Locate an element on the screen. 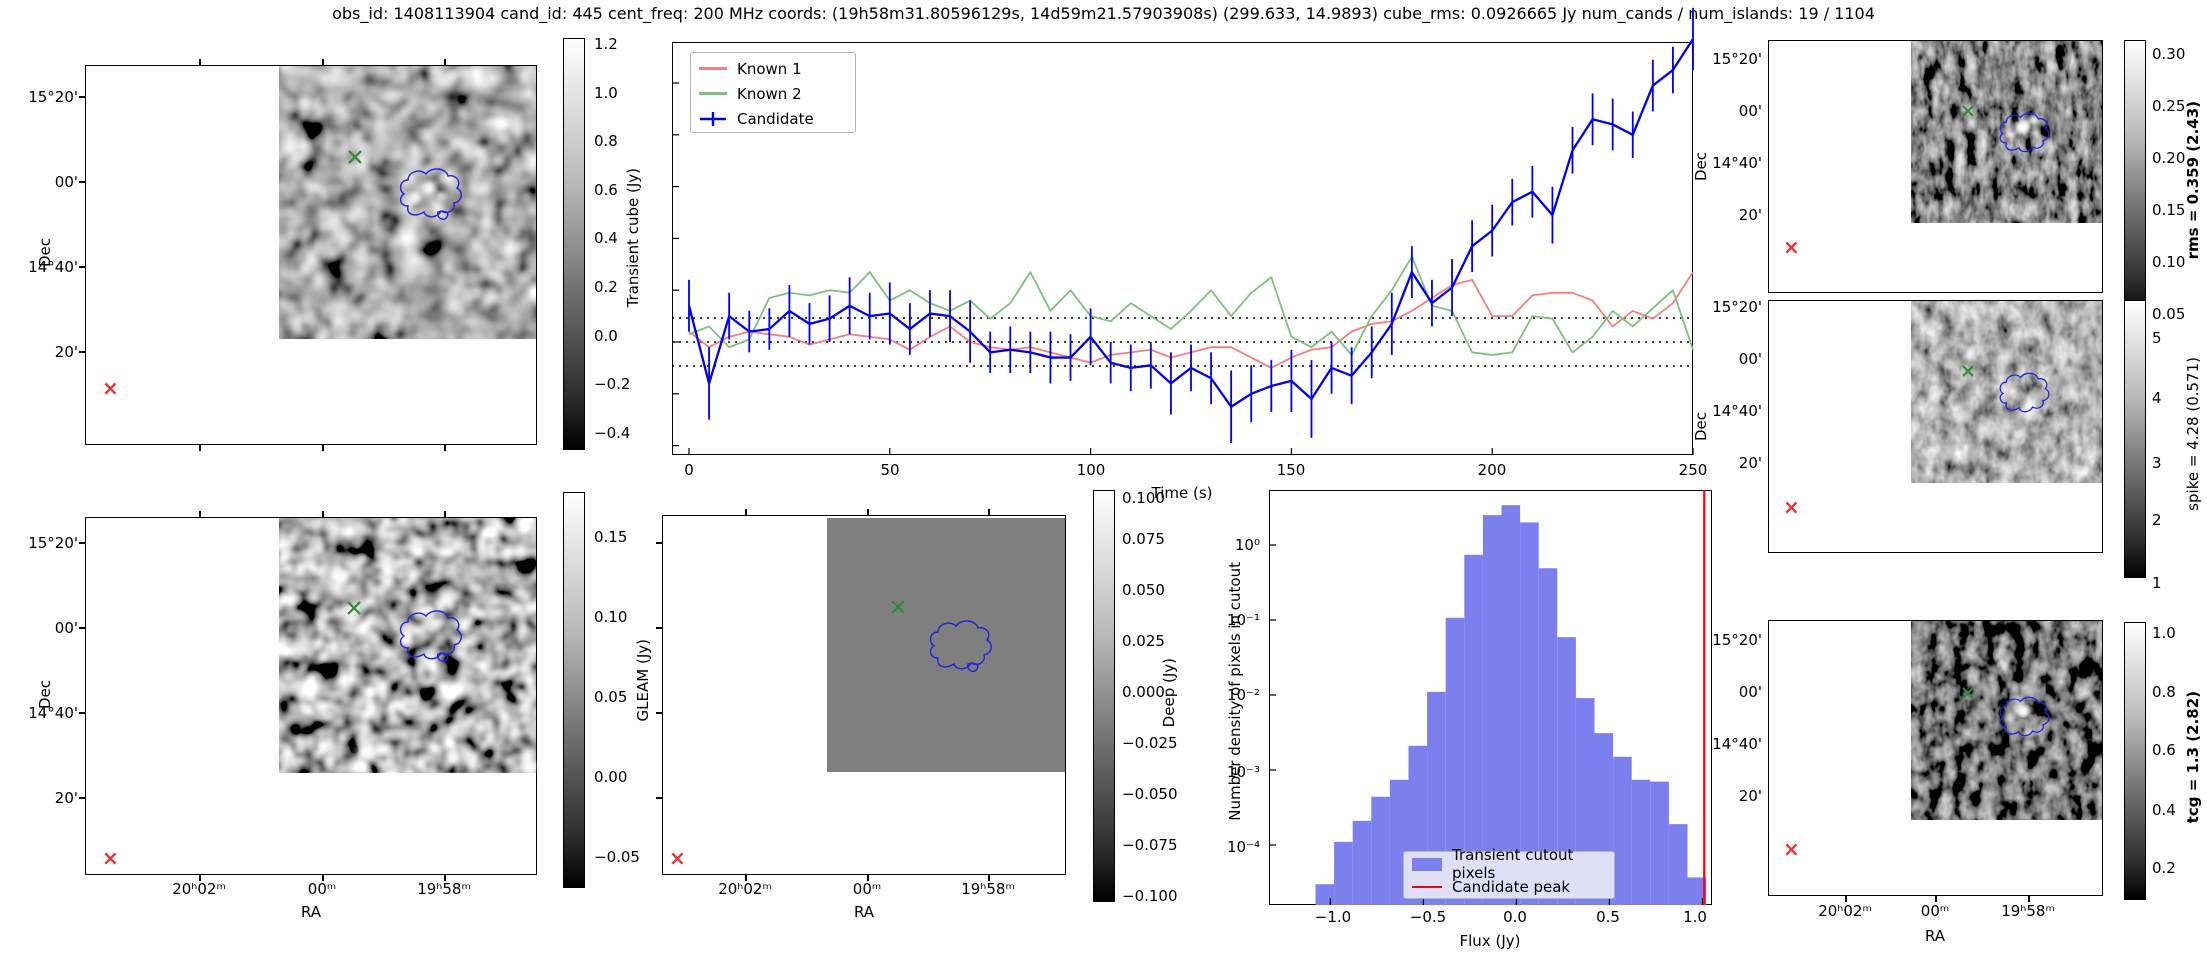 The height and width of the screenshot is (959, 2207). transient-cube-image is located at coordinates (407, 202).